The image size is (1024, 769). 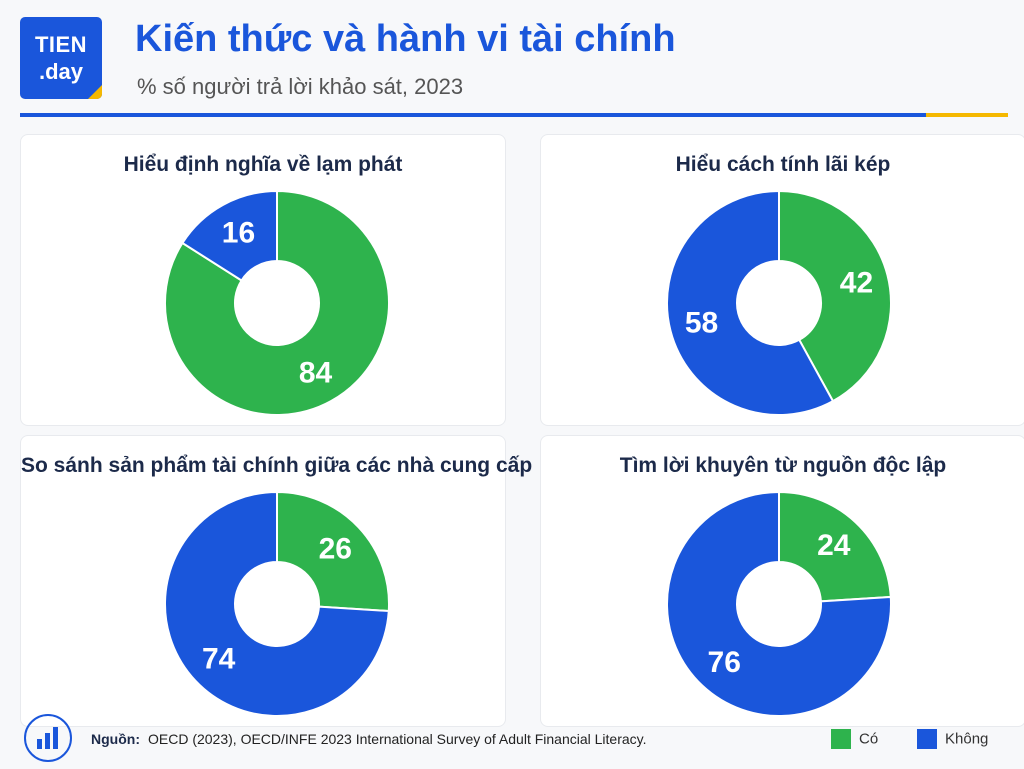 I want to click on source-label: Nguồn:, so click(x=115, y=739).